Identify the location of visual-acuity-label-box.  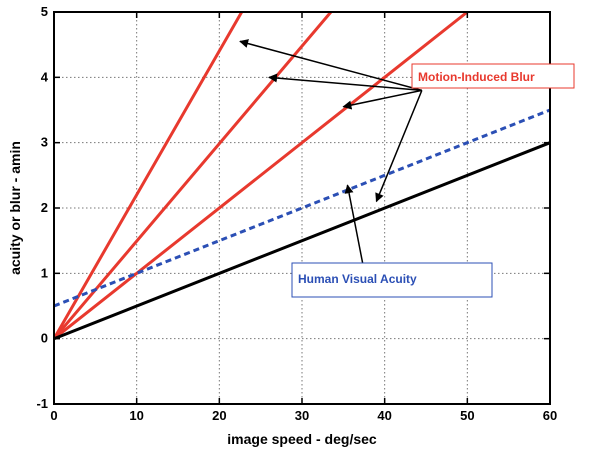
(392, 280).